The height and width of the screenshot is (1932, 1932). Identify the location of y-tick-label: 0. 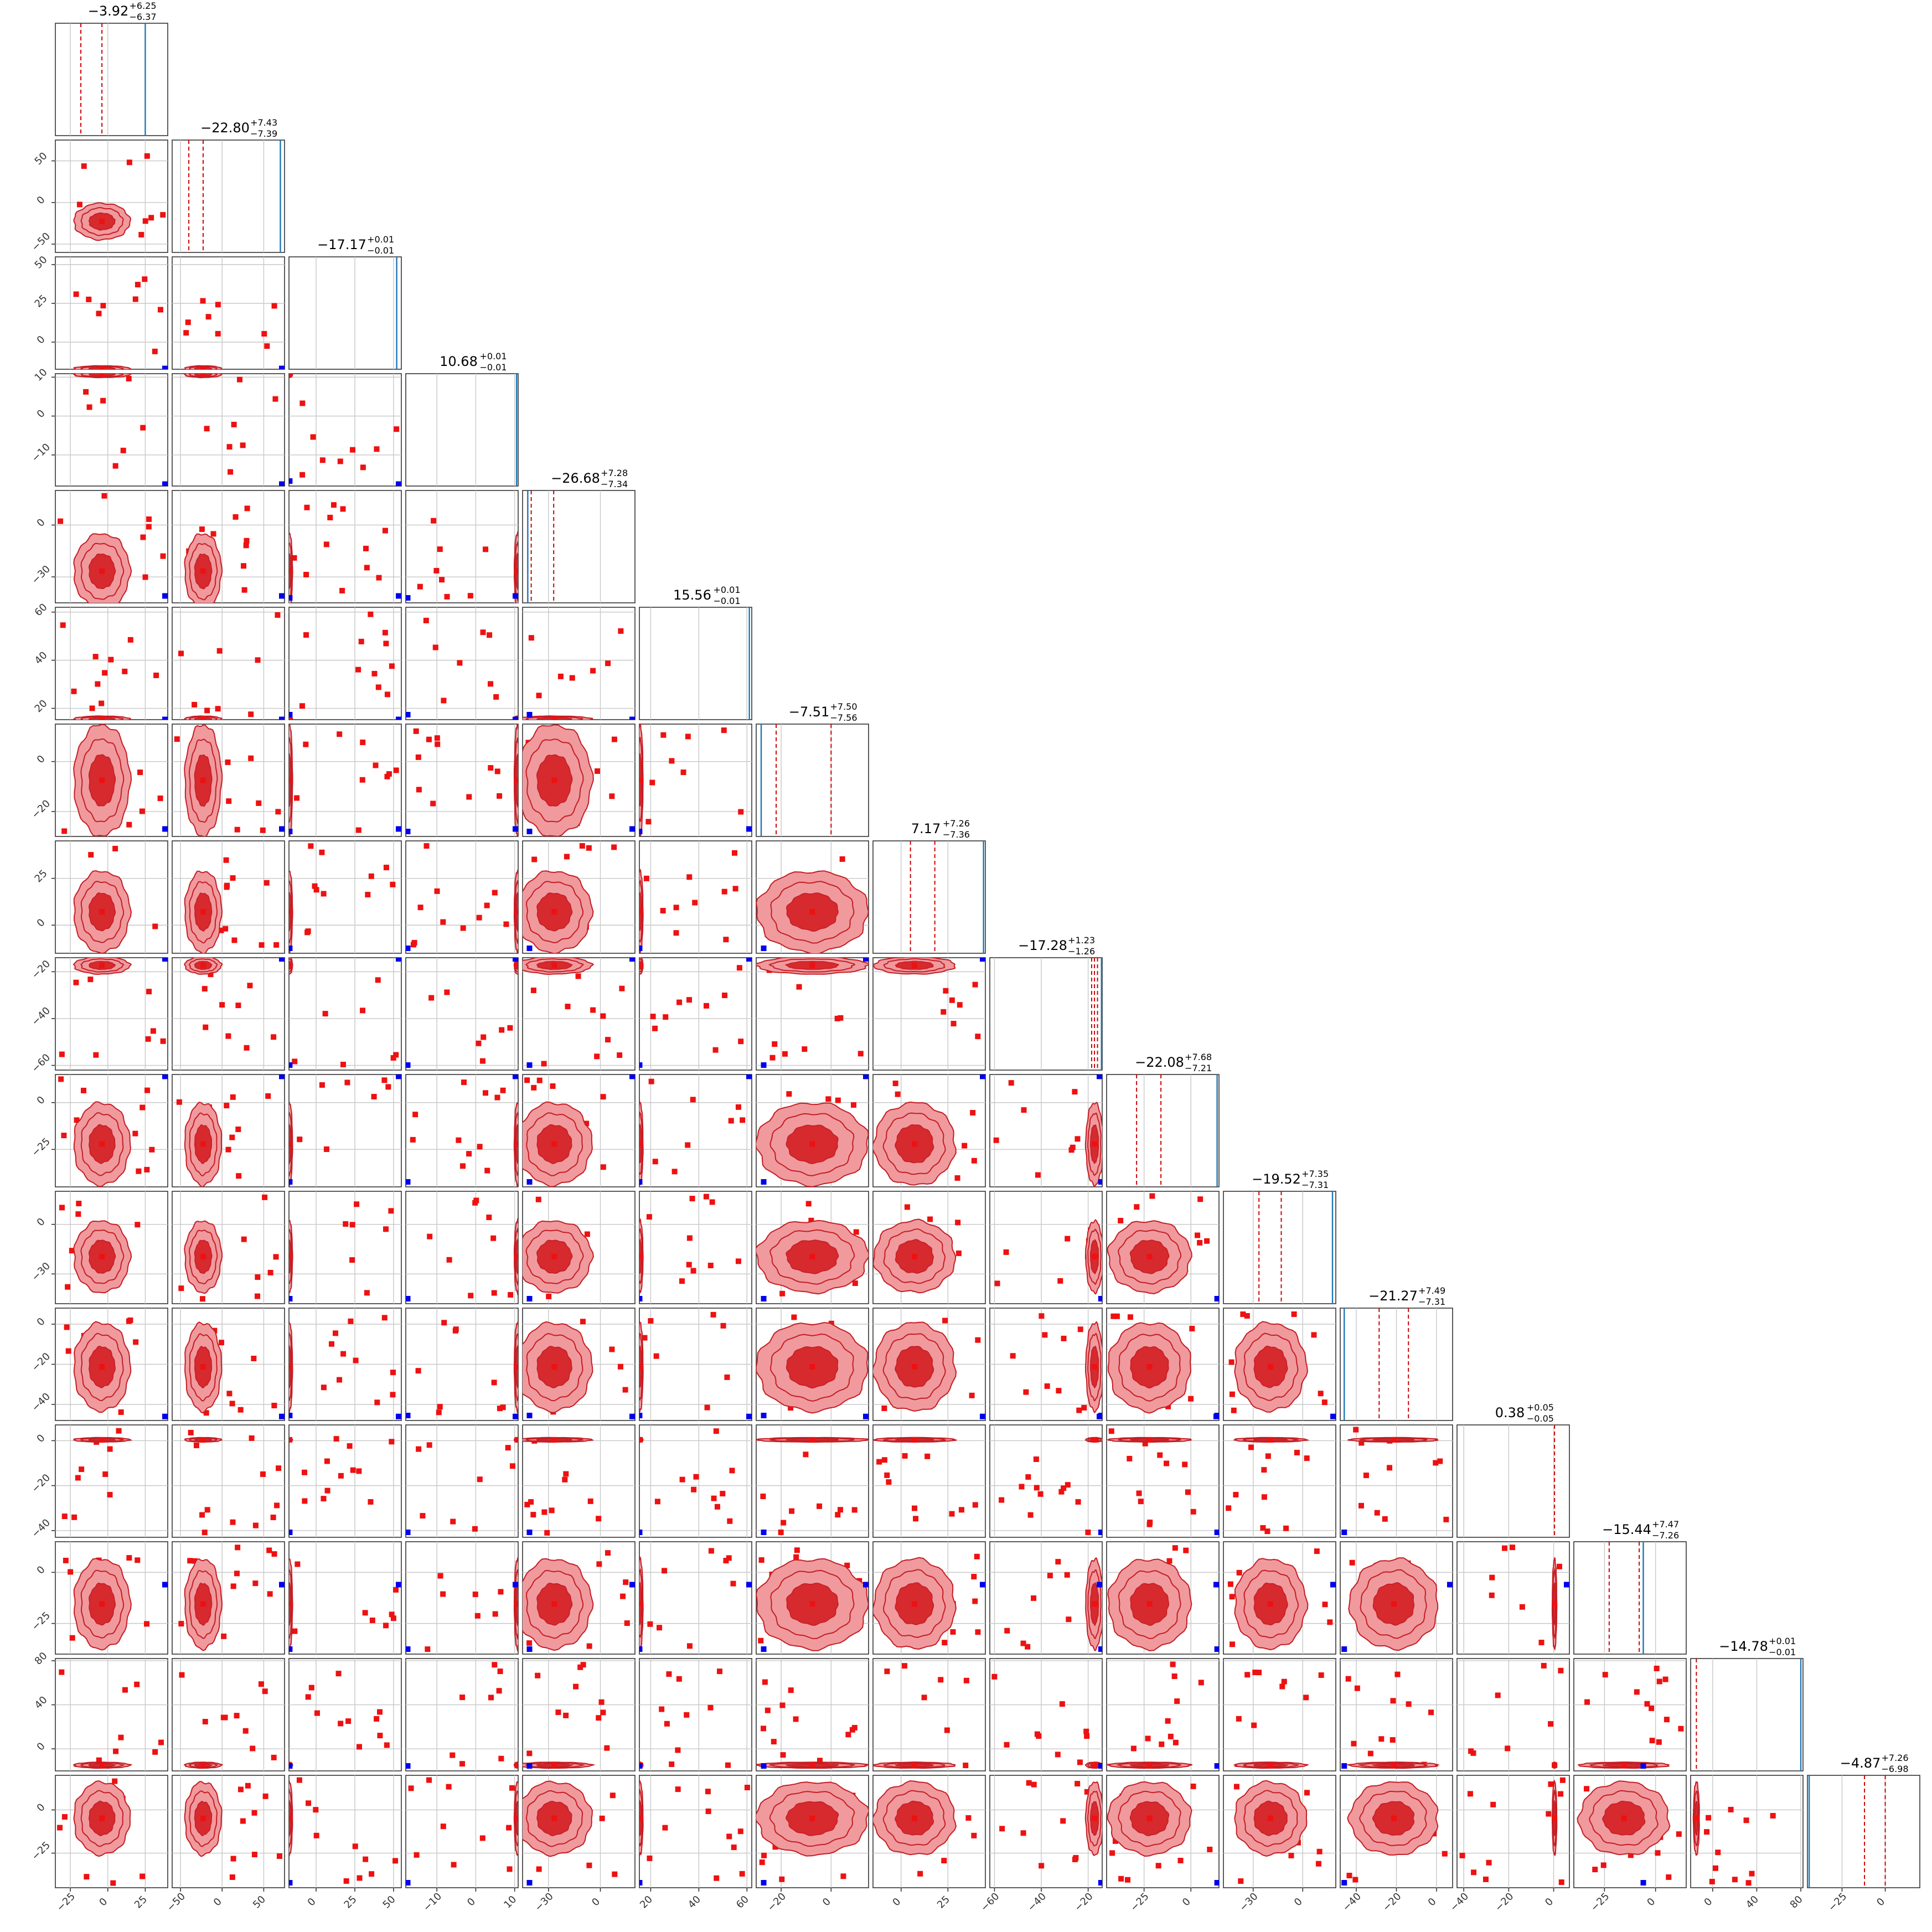
(41, 522).